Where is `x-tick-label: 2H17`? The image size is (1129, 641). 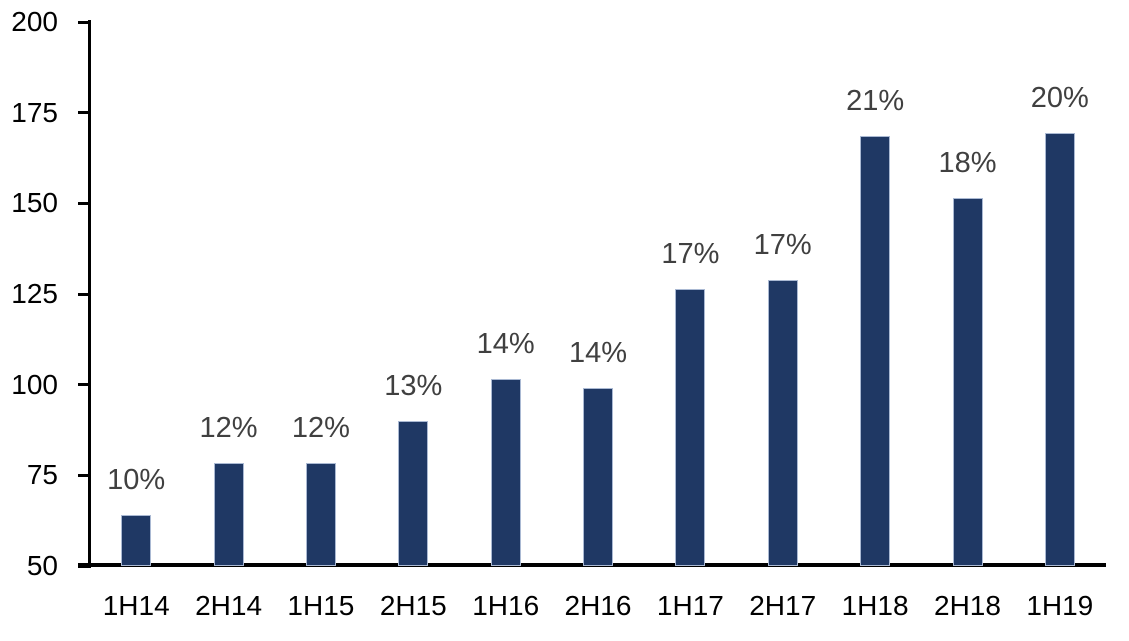
x-tick-label: 2H17 is located at coordinates (783, 605).